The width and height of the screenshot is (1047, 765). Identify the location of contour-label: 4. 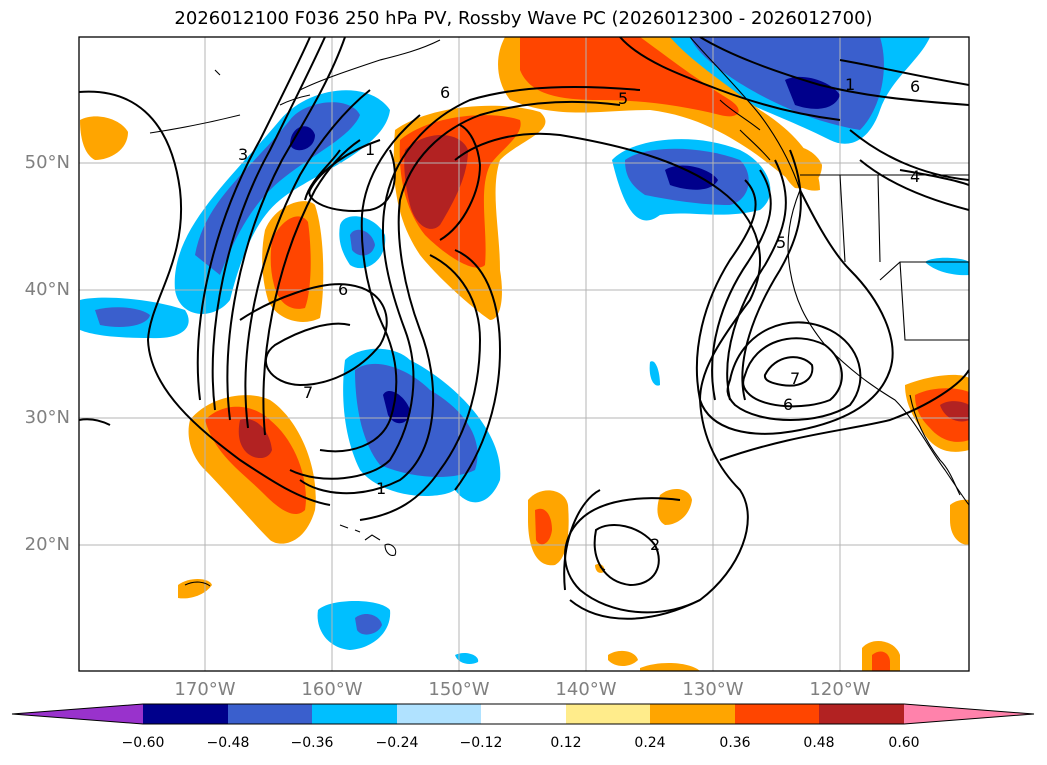
(915, 176).